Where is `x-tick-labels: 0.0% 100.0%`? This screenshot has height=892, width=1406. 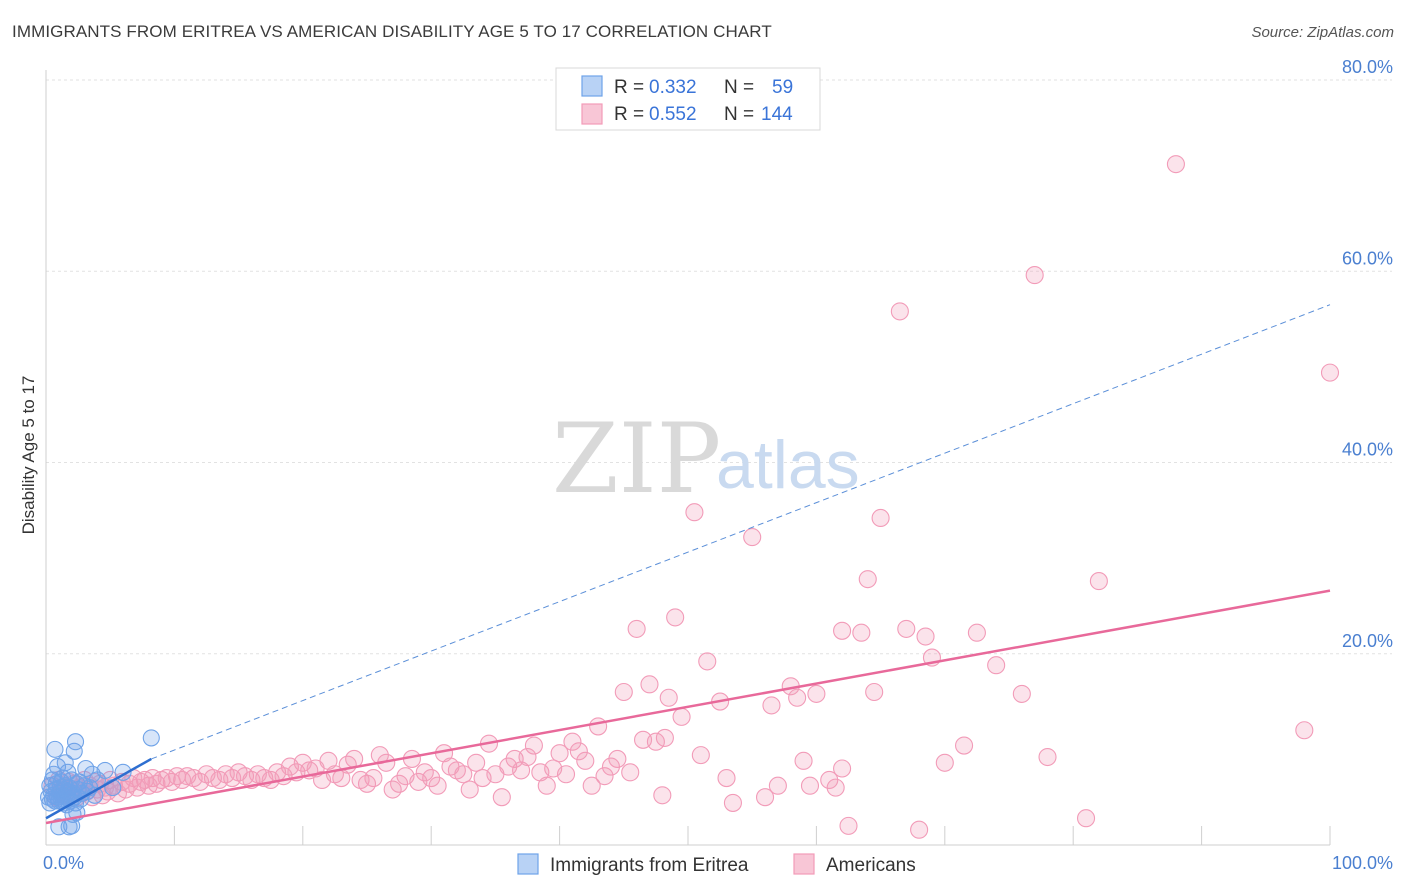
x-tick-labels: 0.0% 100.0% is located at coordinates (718, 863).